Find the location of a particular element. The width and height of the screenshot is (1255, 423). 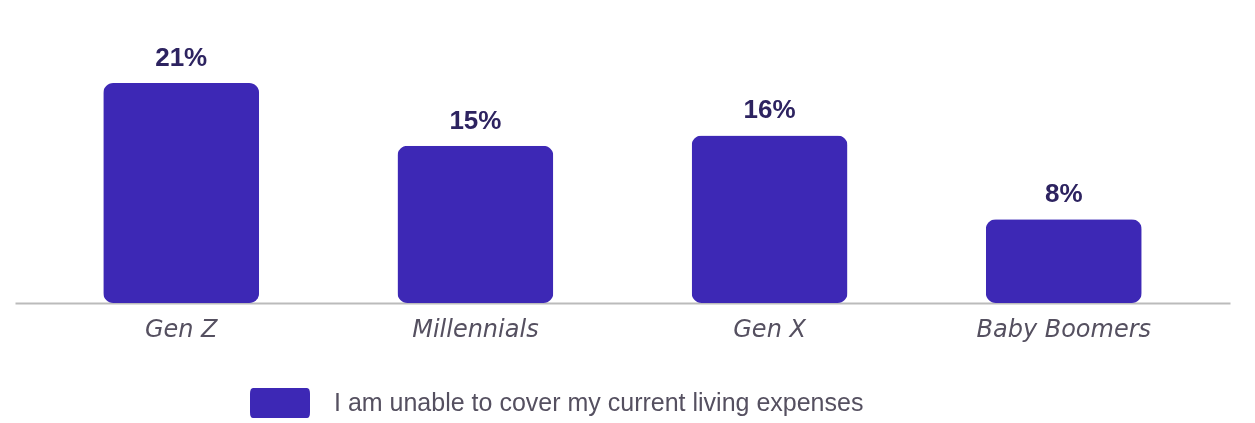

data-label: 16% is located at coordinates (769, 109).